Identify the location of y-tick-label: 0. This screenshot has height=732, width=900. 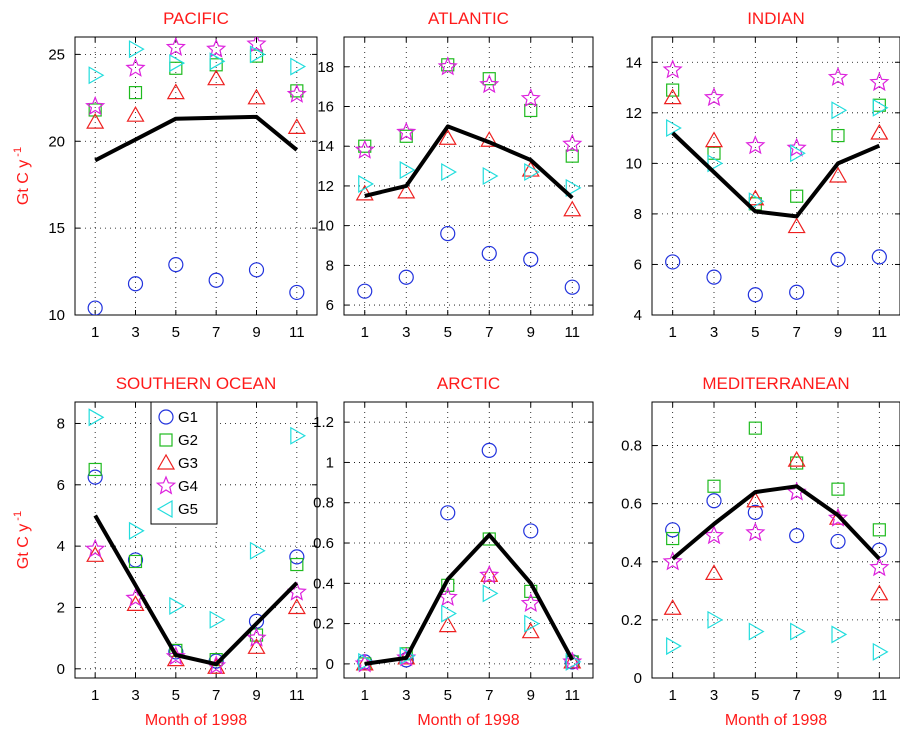
(330, 664).